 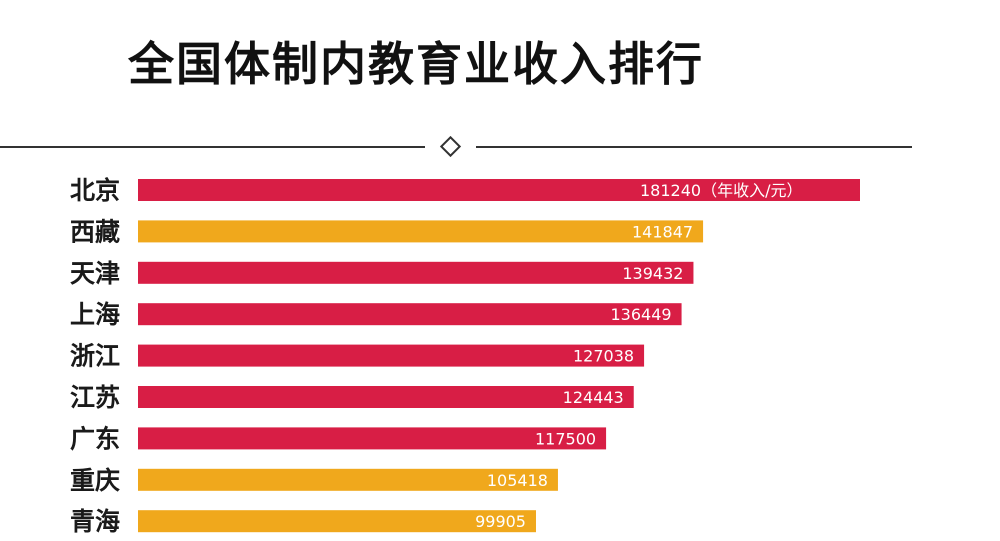 What do you see at coordinates (662, 231) in the screenshot?
I see `bar-value-label: 141847` at bounding box center [662, 231].